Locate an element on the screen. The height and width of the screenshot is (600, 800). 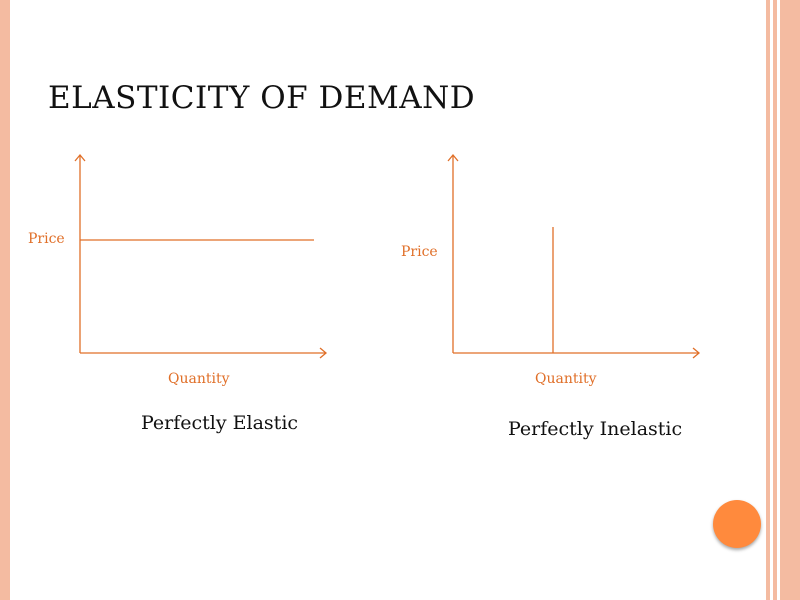
elastic-quantity-label: Quantity is located at coordinates (199, 379).